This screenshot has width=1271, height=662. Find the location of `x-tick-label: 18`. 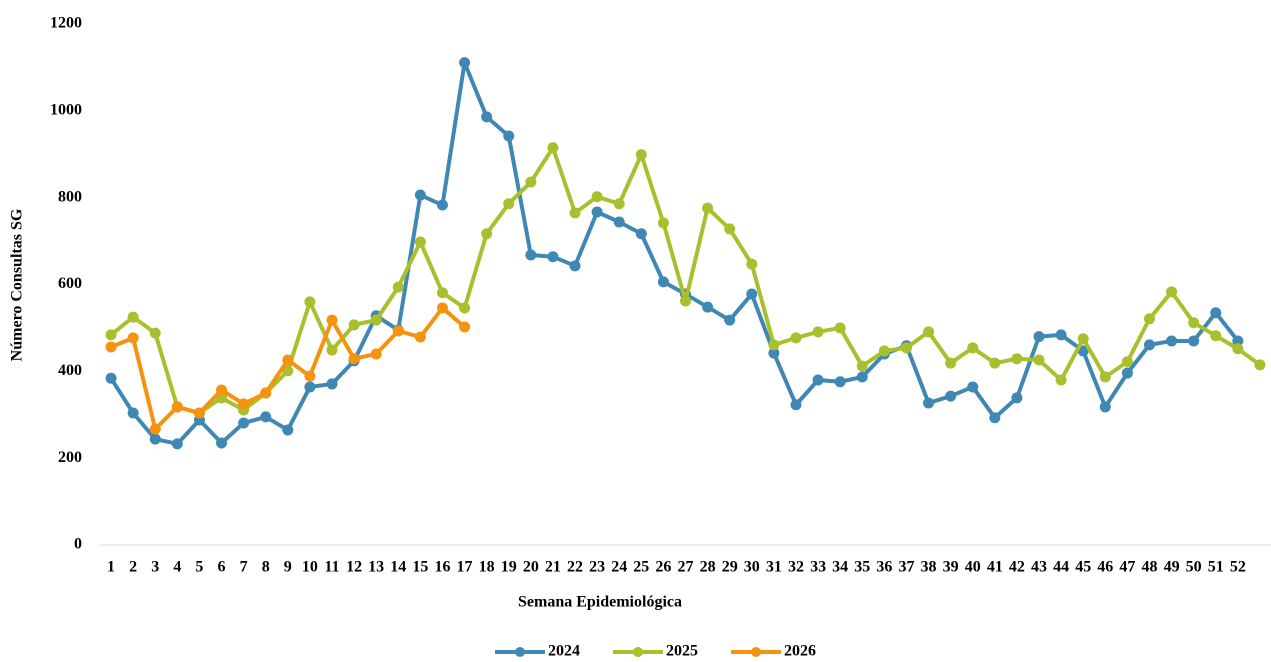

x-tick-label: 18 is located at coordinates (487, 567).